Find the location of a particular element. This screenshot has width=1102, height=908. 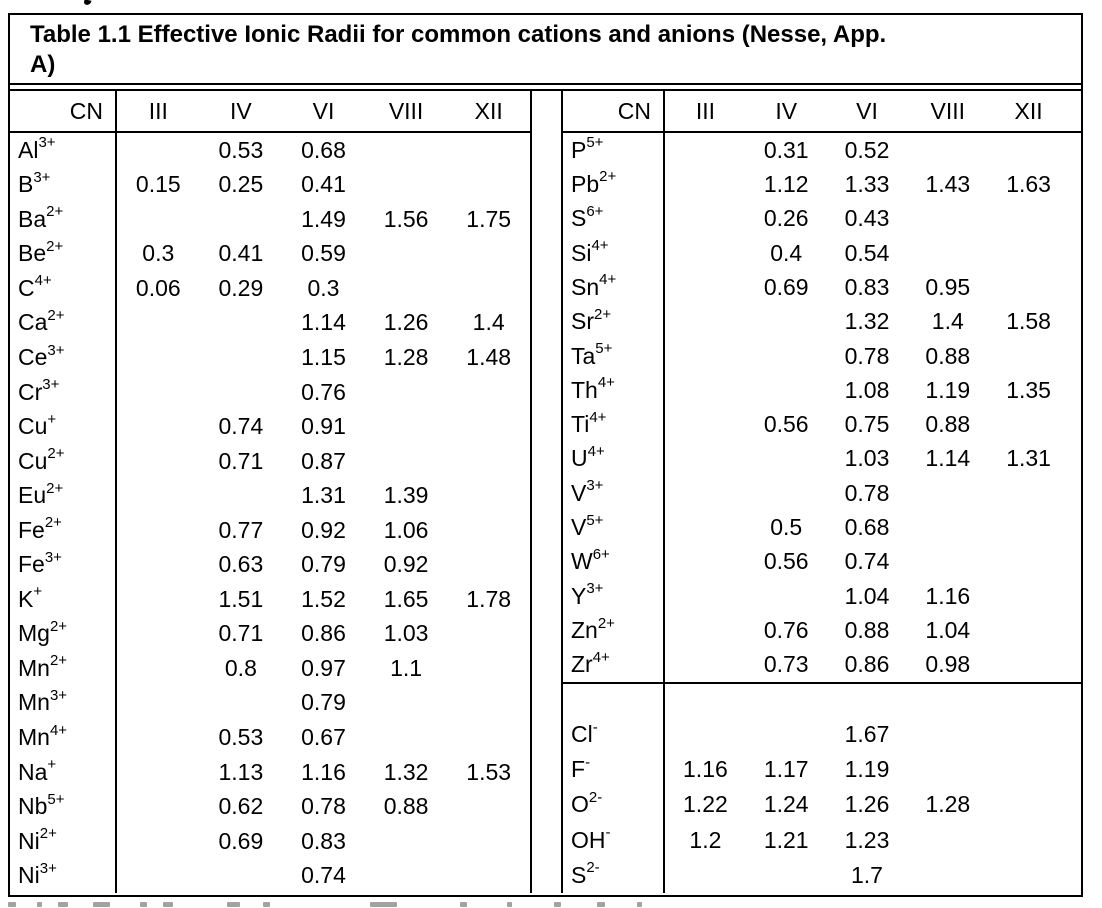

radius-value-cell: 1.26 is located at coordinates (867, 804).